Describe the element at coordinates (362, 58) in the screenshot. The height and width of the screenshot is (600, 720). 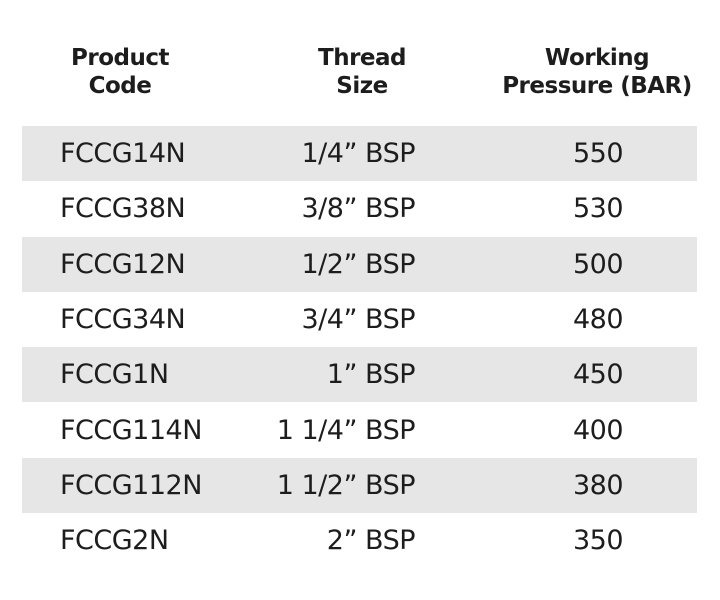
I see `header-line: Thread` at that location.